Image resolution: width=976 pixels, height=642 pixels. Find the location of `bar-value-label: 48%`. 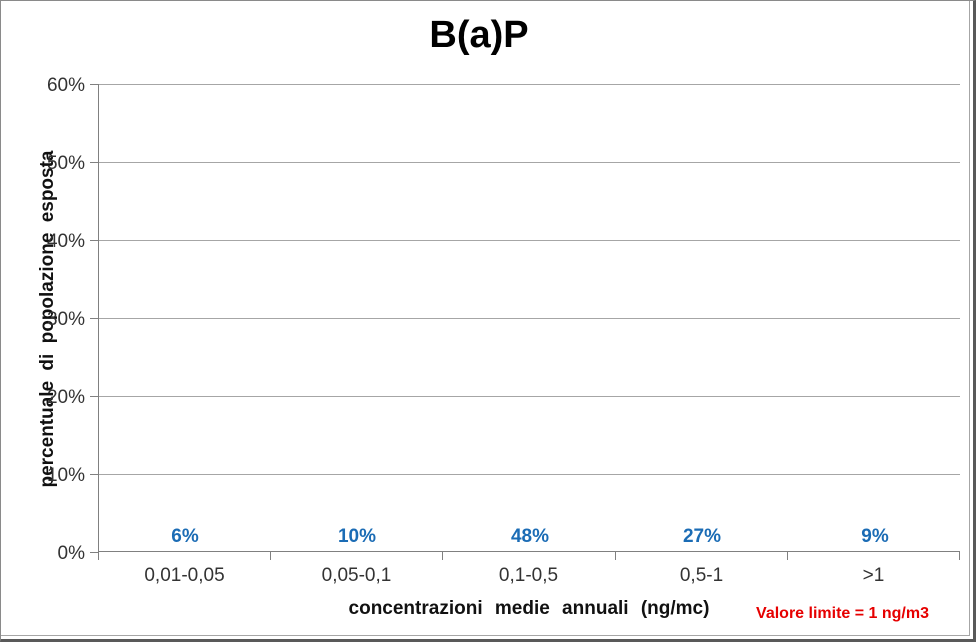

bar-value-label: 48% is located at coordinates (530, 536).